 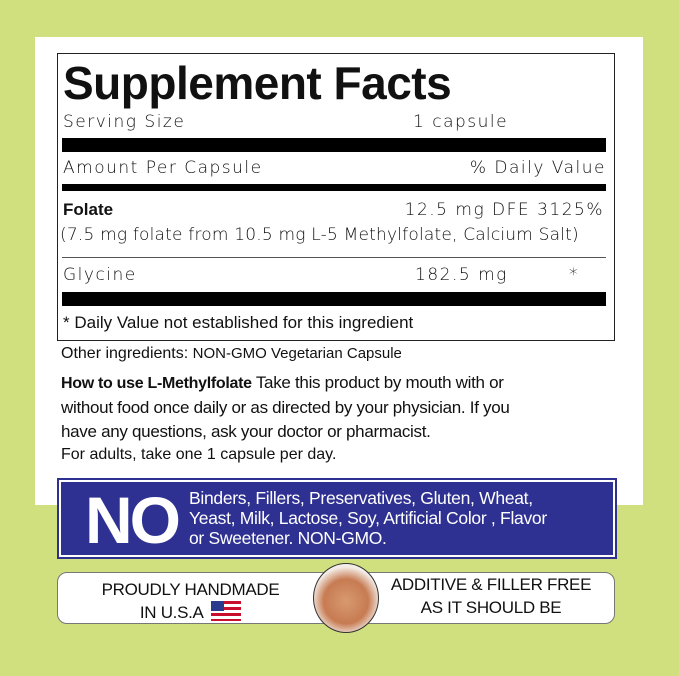 I want to click on other-label: Other ingredients:, so click(x=125, y=353).